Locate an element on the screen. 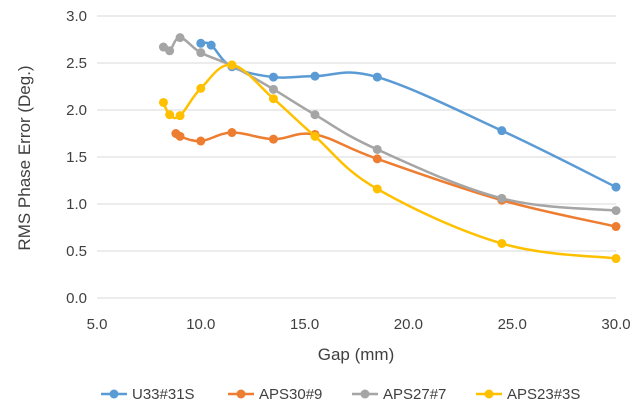  y-tick-label: 2.0 is located at coordinates (76, 110).